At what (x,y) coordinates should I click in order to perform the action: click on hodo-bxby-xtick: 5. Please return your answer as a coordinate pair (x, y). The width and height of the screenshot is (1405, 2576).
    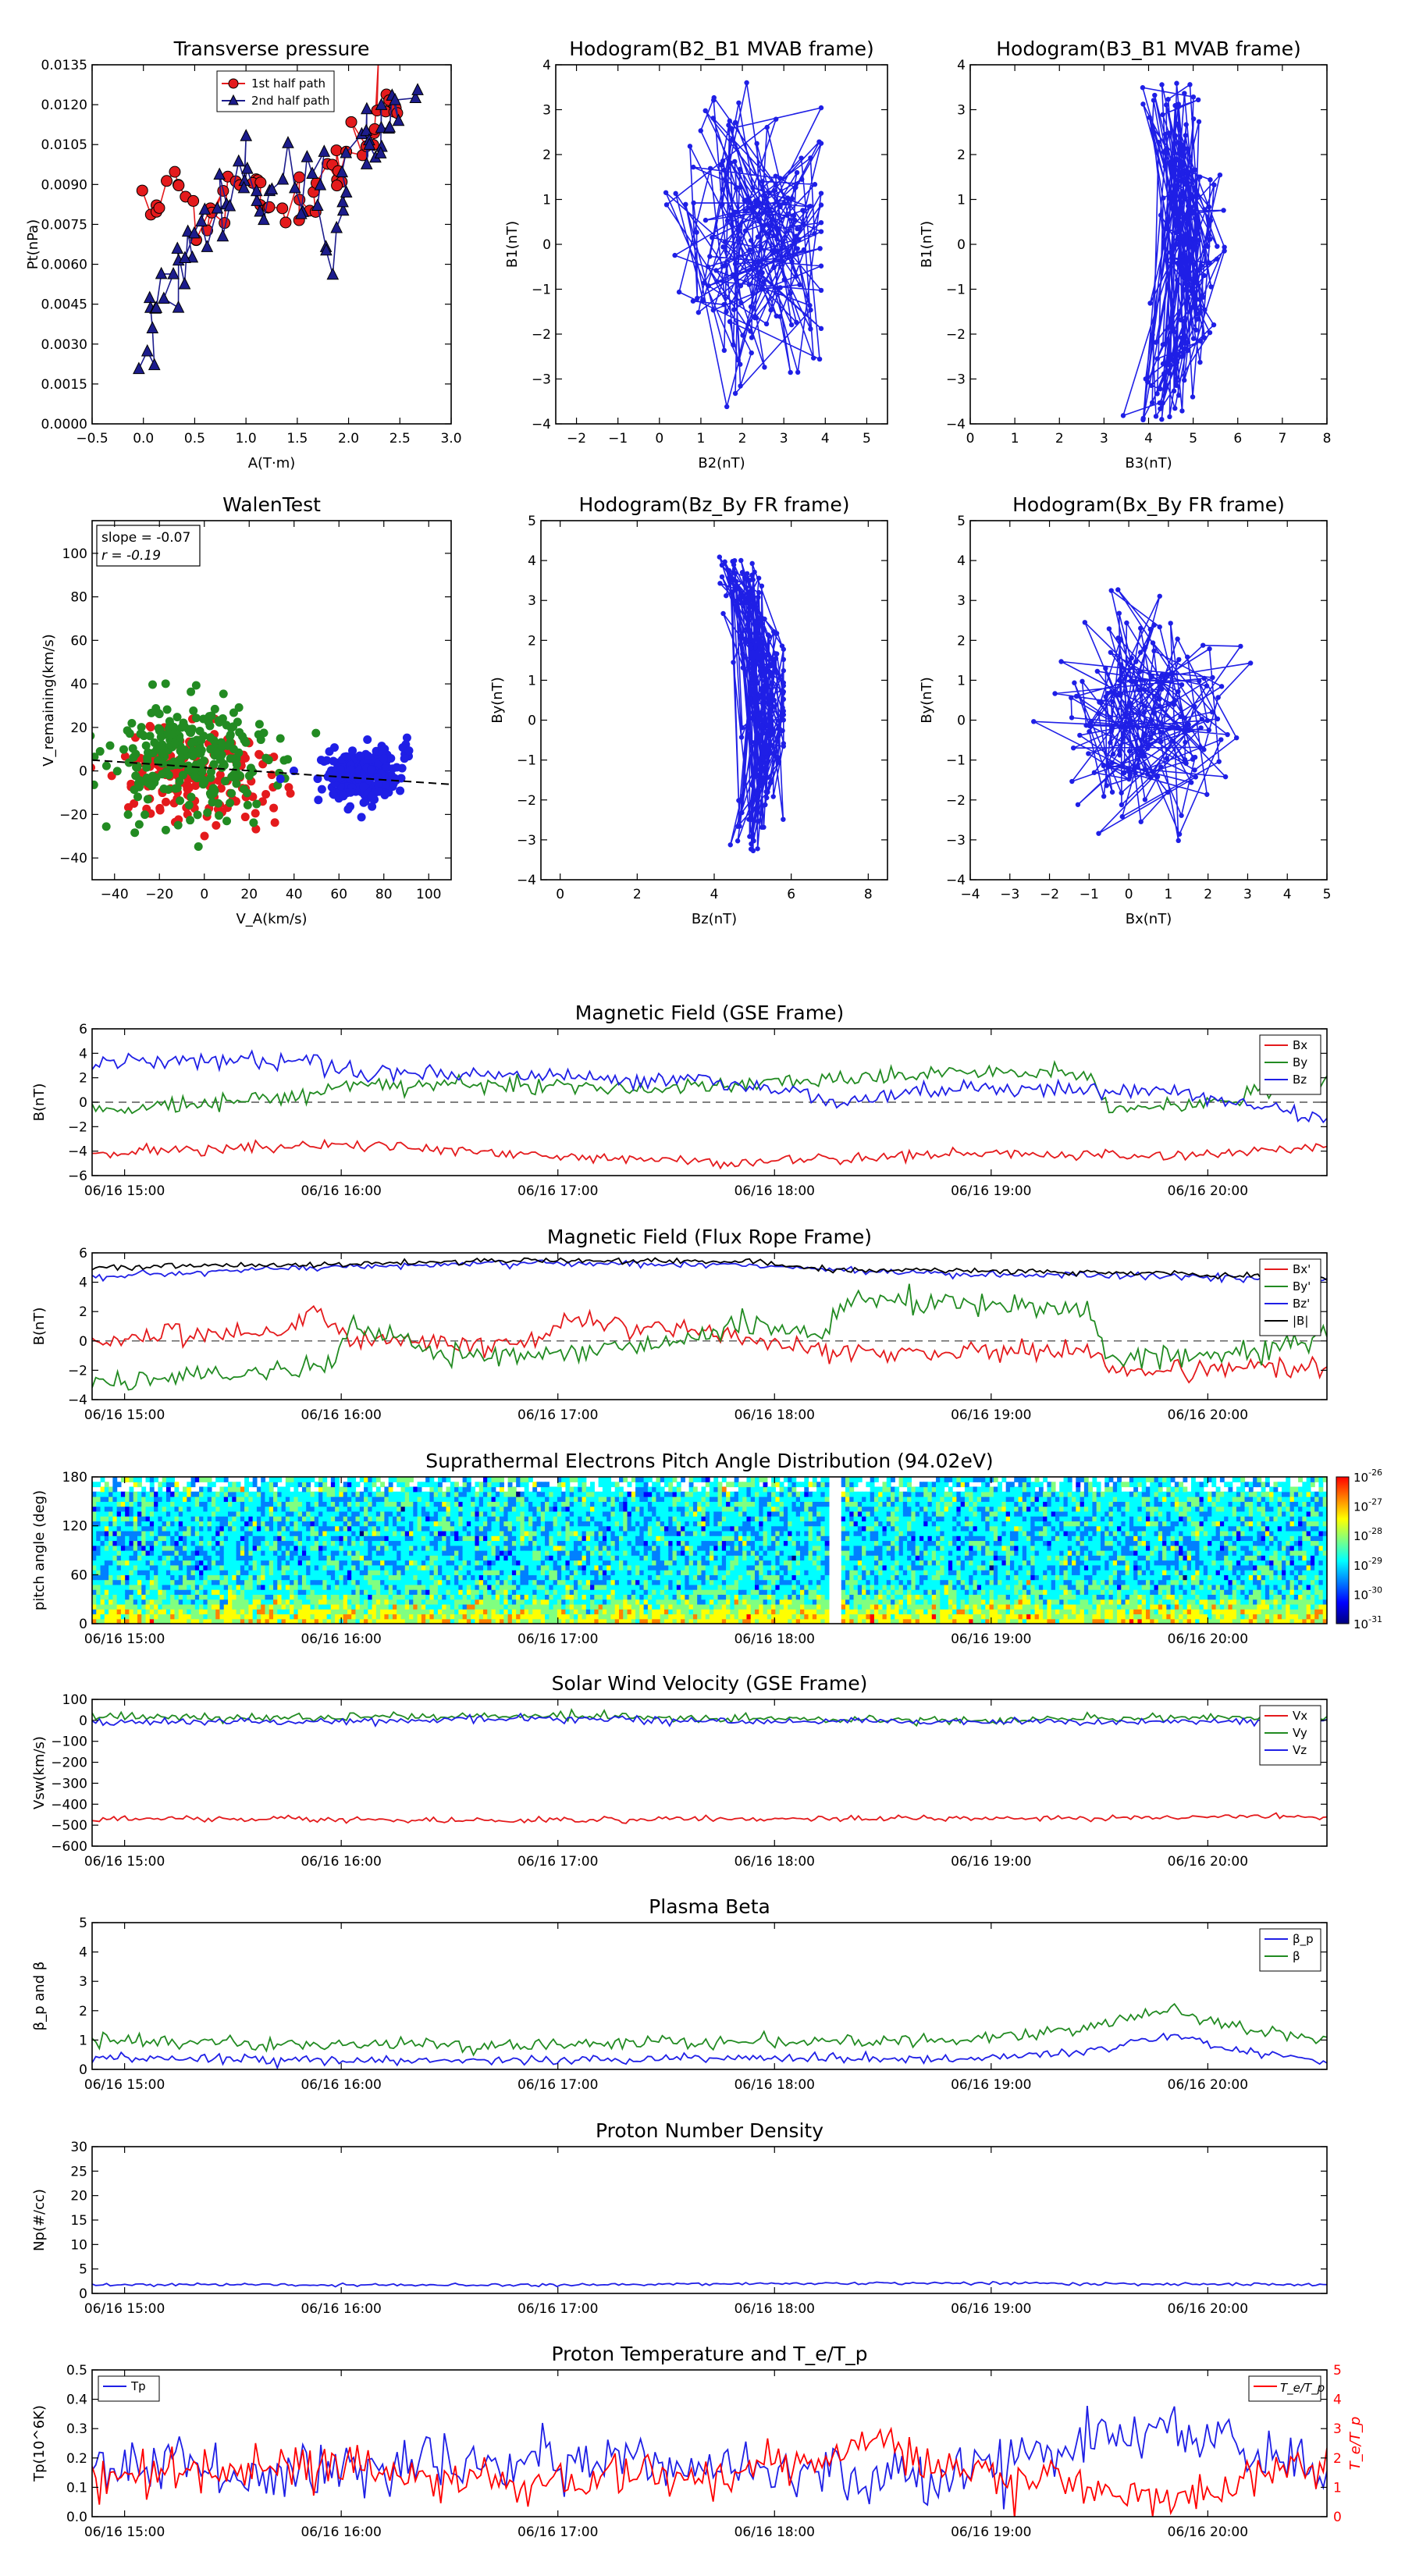
    Looking at the image, I should click on (1327, 894).